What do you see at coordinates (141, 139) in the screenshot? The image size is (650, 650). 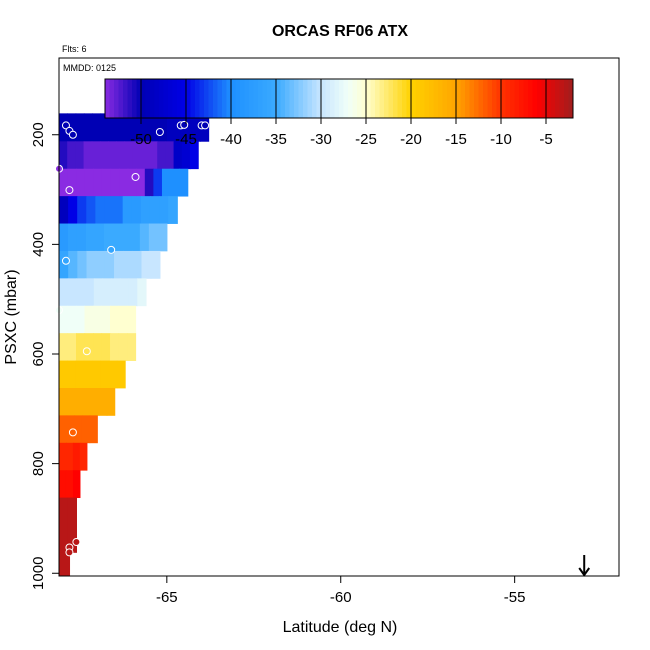 I see `colorbar-tick-label: -50` at bounding box center [141, 139].